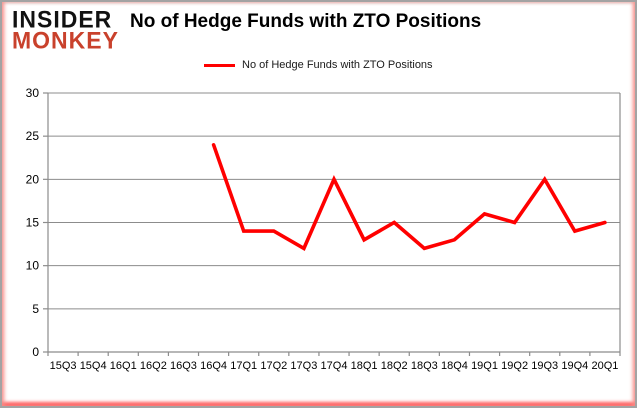 The height and width of the screenshot is (408, 637). What do you see at coordinates (33, 136) in the screenshot?
I see `y-tick-label: 25` at bounding box center [33, 136].